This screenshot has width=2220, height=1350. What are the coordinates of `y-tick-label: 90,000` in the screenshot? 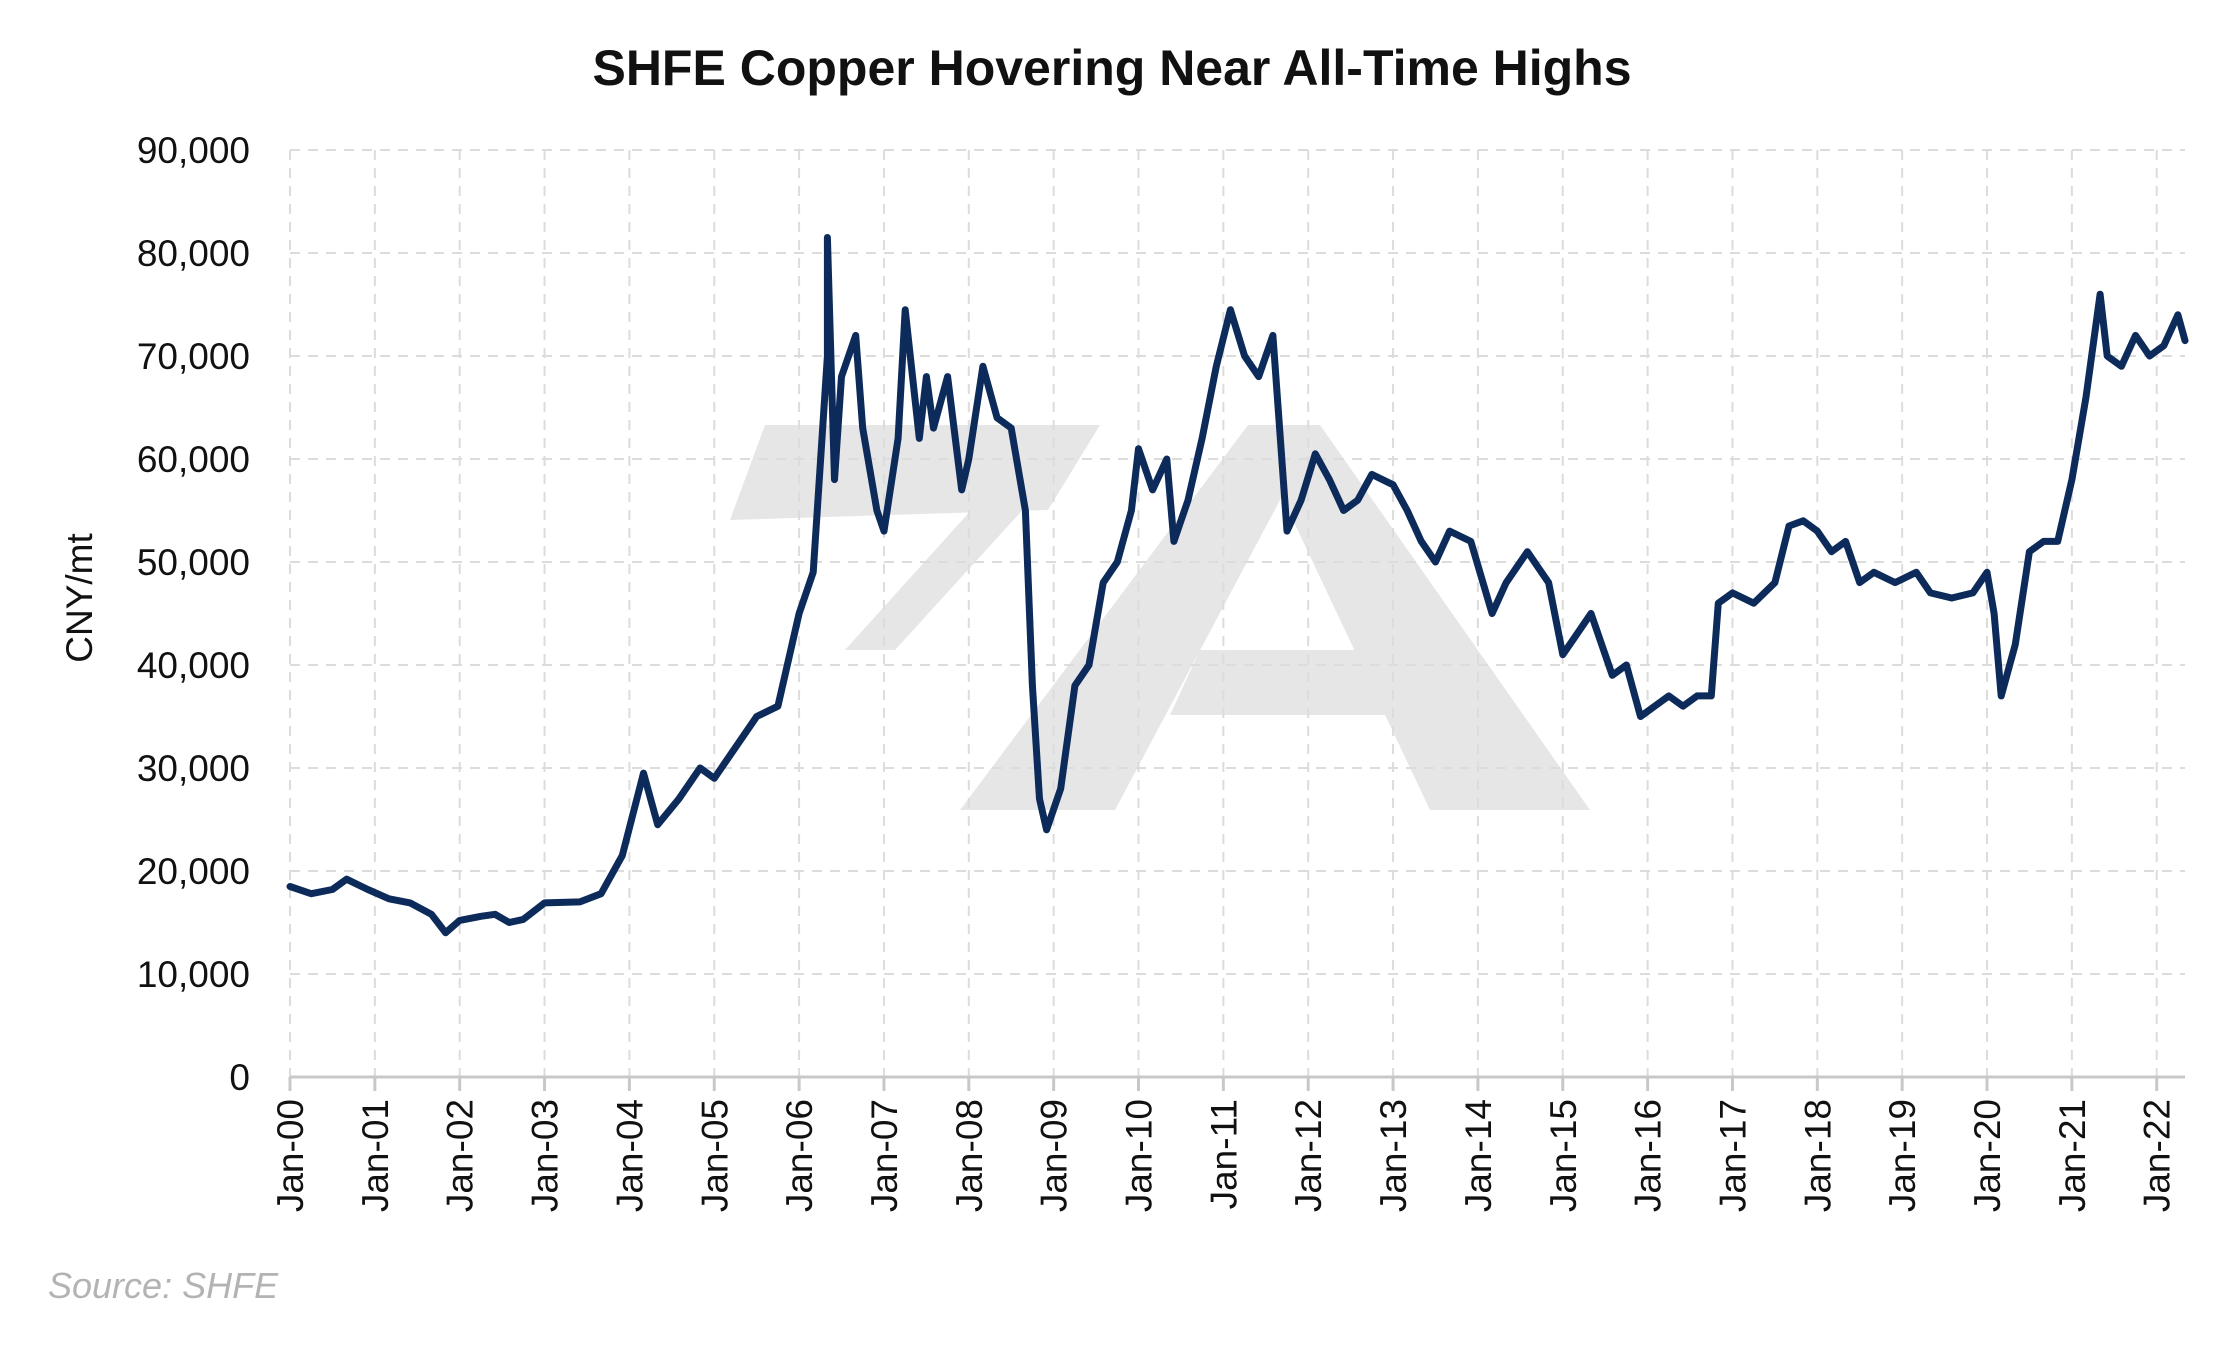 It's located at (193, 150).